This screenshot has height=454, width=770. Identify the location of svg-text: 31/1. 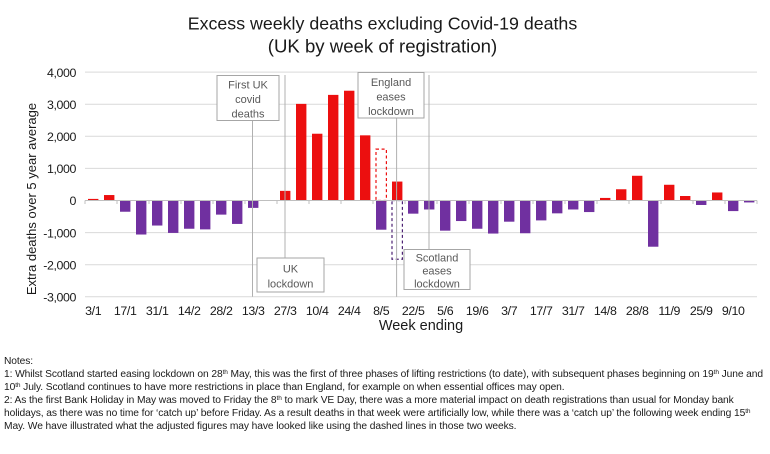
(157, 311).